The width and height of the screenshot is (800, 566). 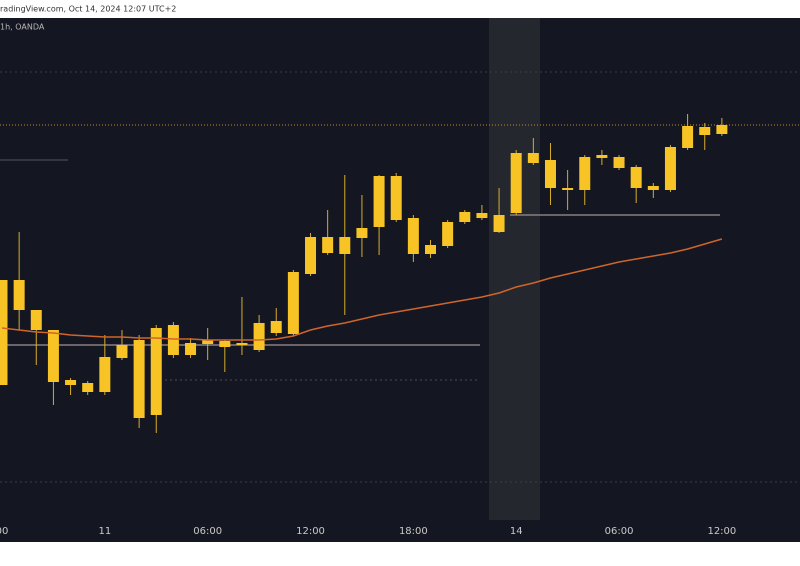 I want to click on symbol-text: 1h, OANDA, so click(x=22, y=27).